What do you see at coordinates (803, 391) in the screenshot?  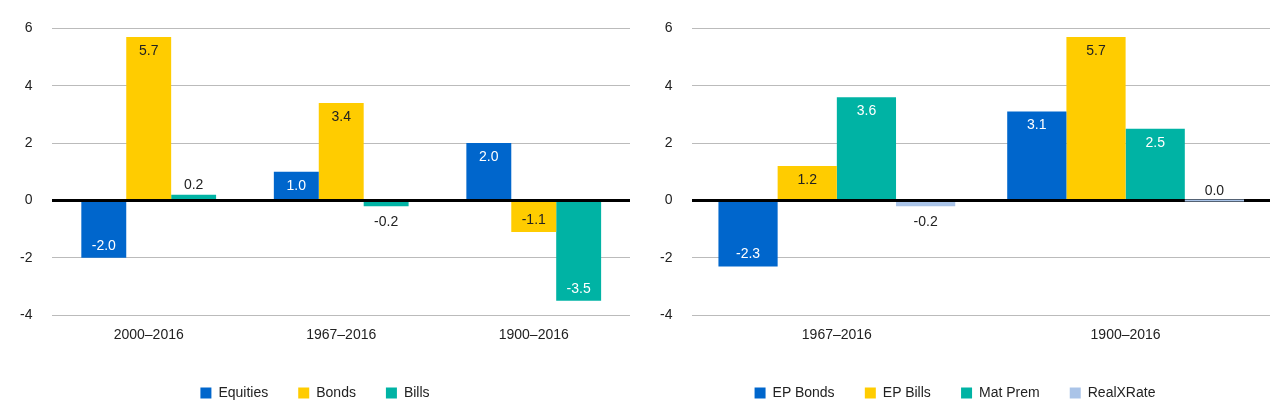 I see `legend-label: EP Bonds` at bounding box center [803, 391].